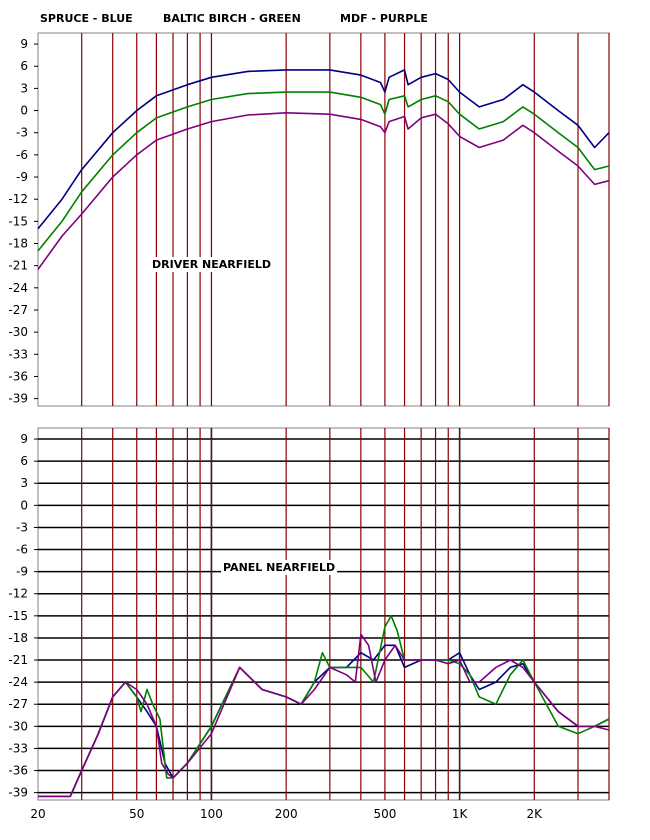 Image resolution: width=650 pixels, height=840 pixels. I want to click on legend-spruce: SPRUCE - BLUE, so click(86, 18).